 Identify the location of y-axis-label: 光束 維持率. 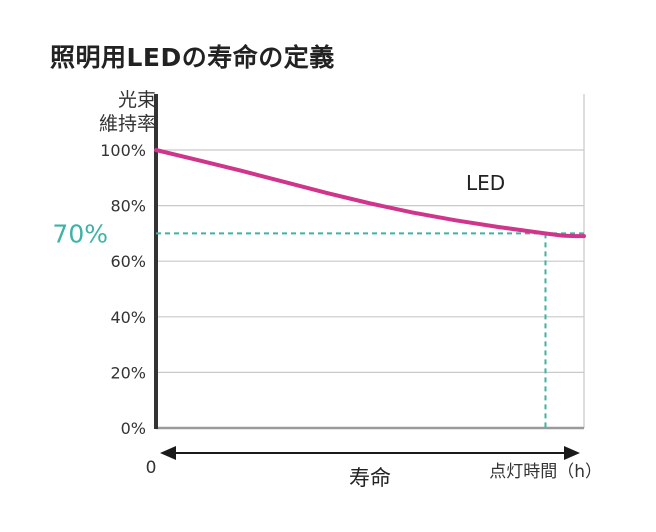
(116, 112).